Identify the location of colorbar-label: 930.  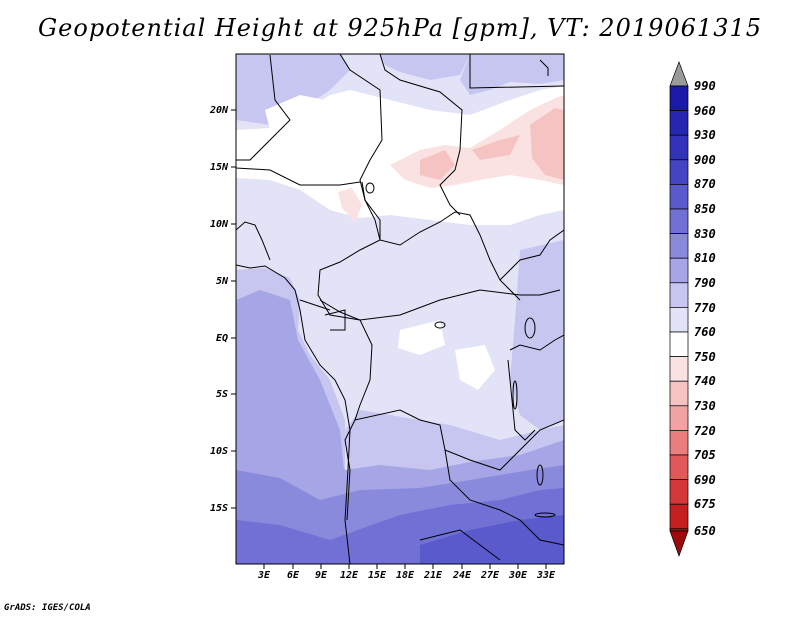
(705, 135).